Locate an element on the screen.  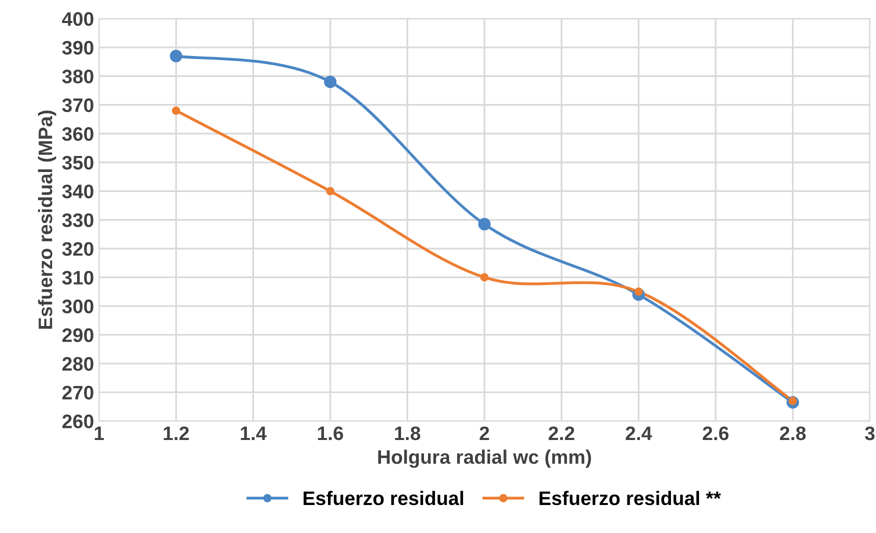
y-tick-label: 310 is located at coordinates (78, 277).